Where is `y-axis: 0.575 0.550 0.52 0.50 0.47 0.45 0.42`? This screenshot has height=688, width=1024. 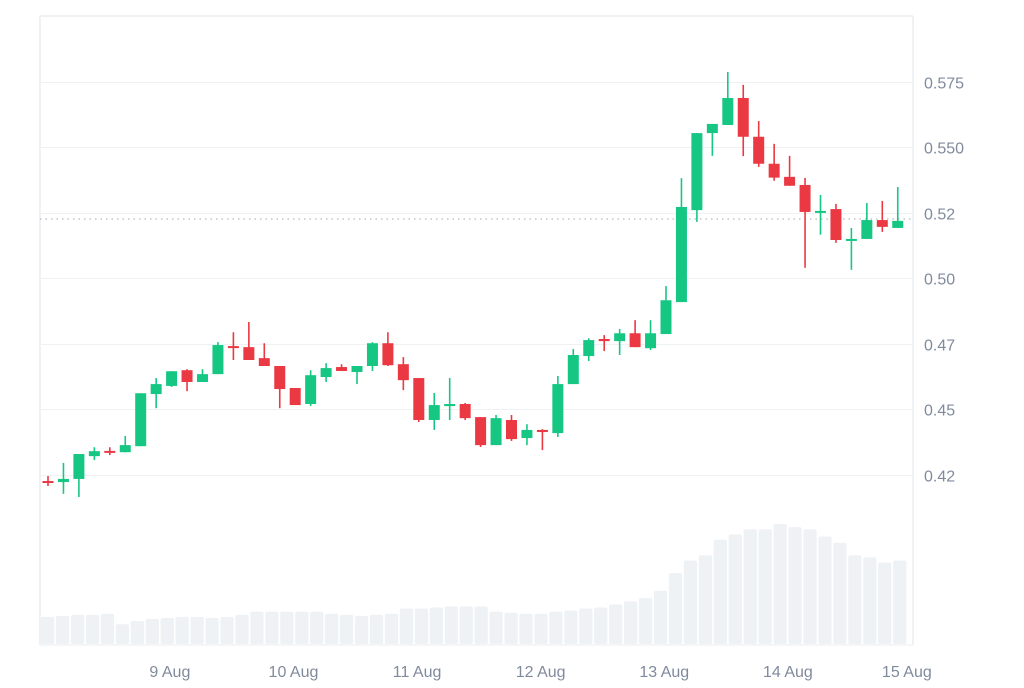 y-axis: 0.575 0.550 0.52 0.50 0.47 0.45 0.42 is located at coordinates (944, 281).